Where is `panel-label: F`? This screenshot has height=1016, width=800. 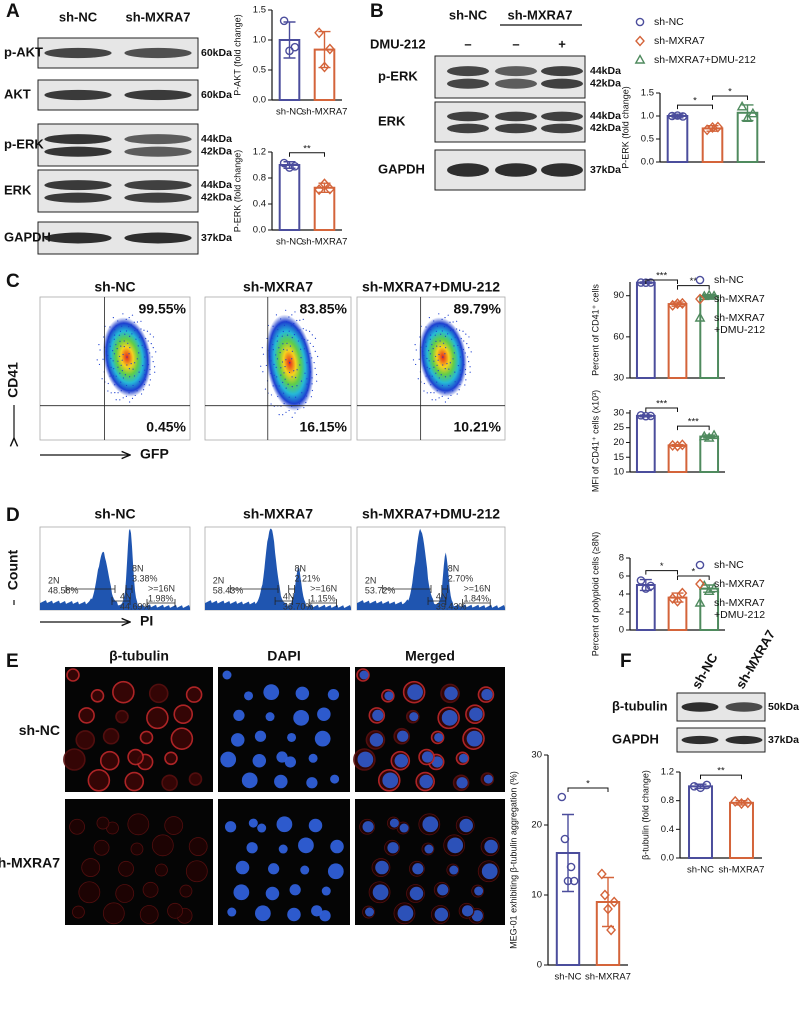 panel-label: F is located at coordinates (626, 661).